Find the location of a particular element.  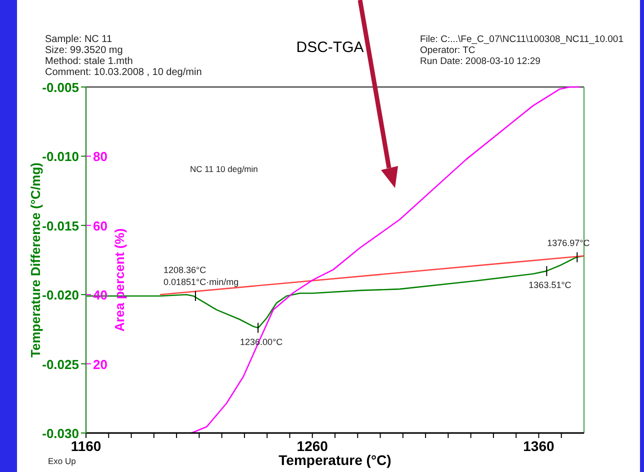

text: Run Date: 2008-03-10 12:29 is located at coordinates (480, 61).